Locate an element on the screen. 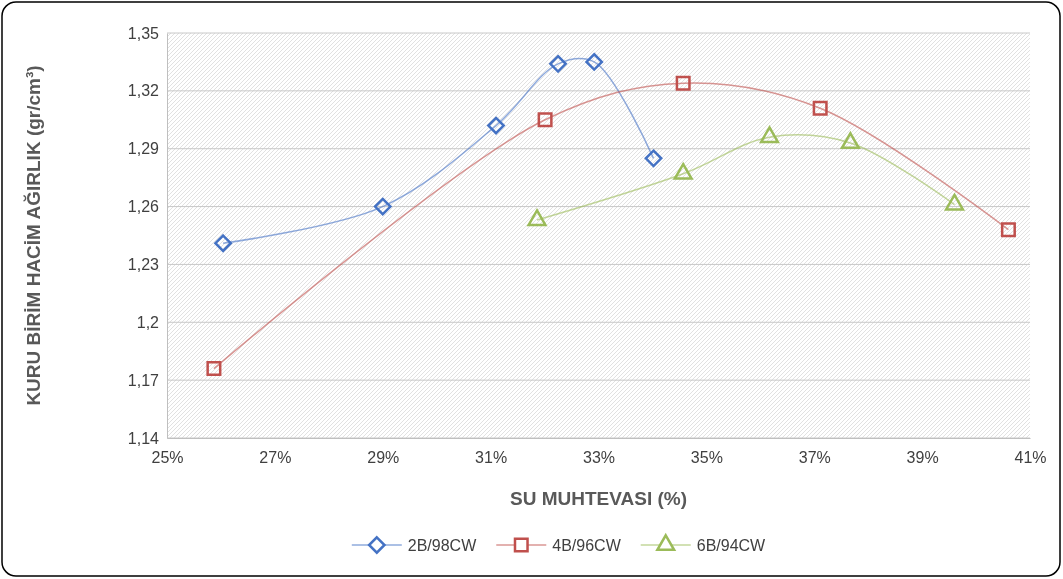  x-tick-label: 29% is located at coordinates (383, 458).